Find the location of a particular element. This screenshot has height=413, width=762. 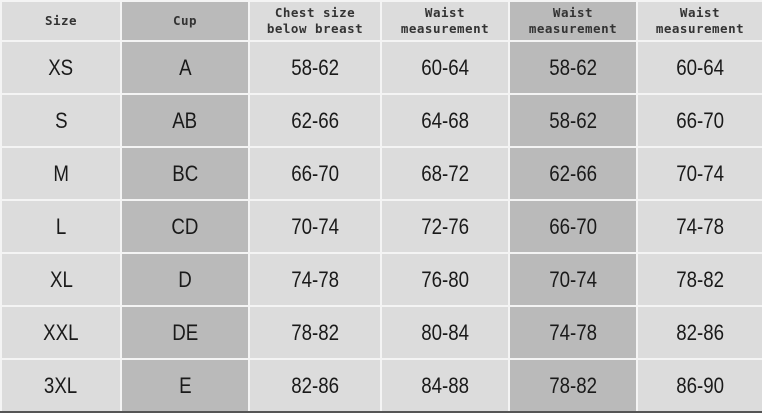

cell-text: 3XL is located at coordinates (61, 385).